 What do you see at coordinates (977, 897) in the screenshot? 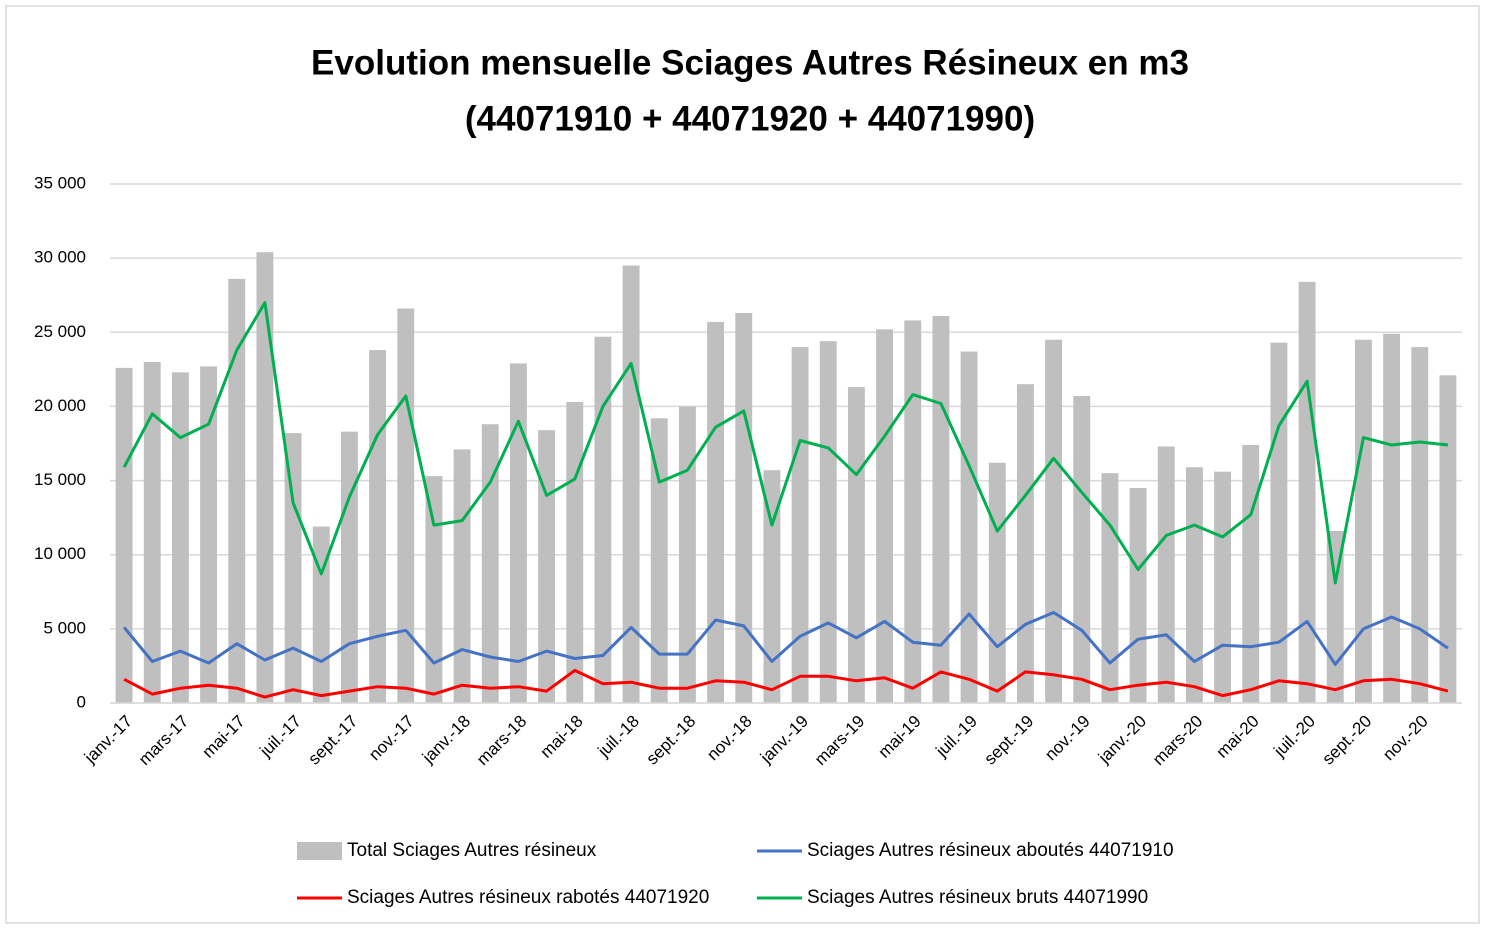
I see `legend-label: Sciages Autres résineux bruts 44071990` at bounding box center [977, 897].